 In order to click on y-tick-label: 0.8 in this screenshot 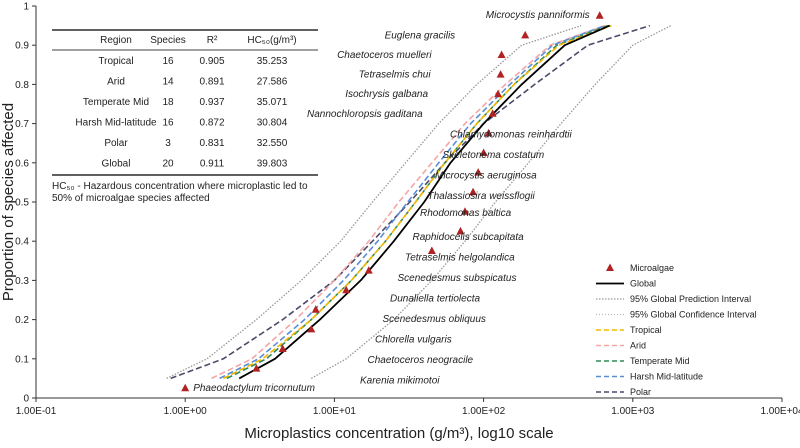, I will do `click(22, 85)`.